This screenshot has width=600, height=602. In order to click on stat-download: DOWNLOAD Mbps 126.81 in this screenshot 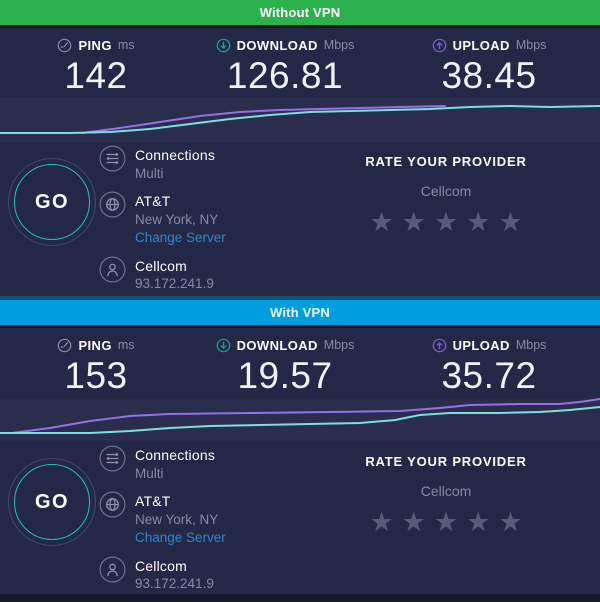, I will do `click(285, 67)`.